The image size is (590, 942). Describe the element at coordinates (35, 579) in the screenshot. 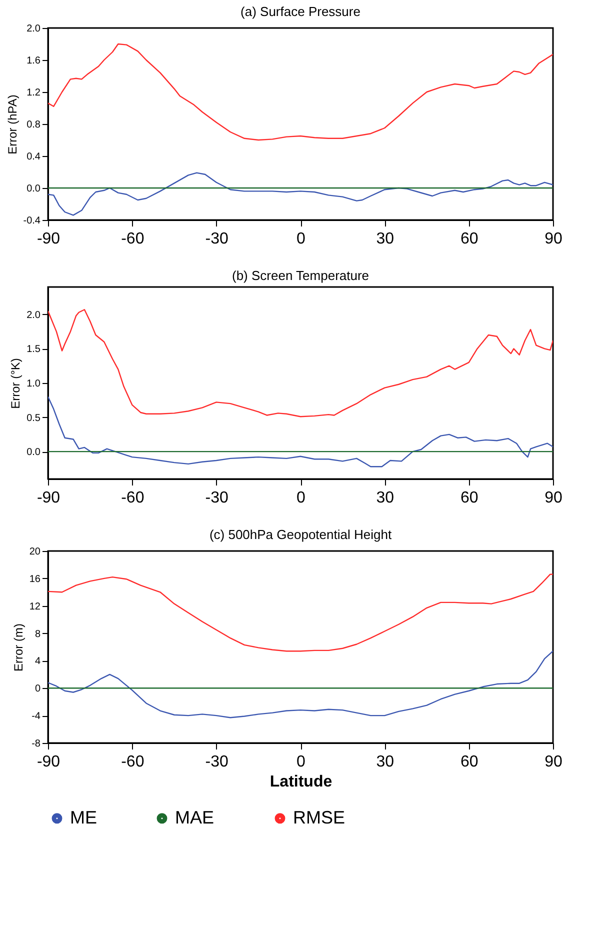

I see `y-tick-label: 16` at that location.